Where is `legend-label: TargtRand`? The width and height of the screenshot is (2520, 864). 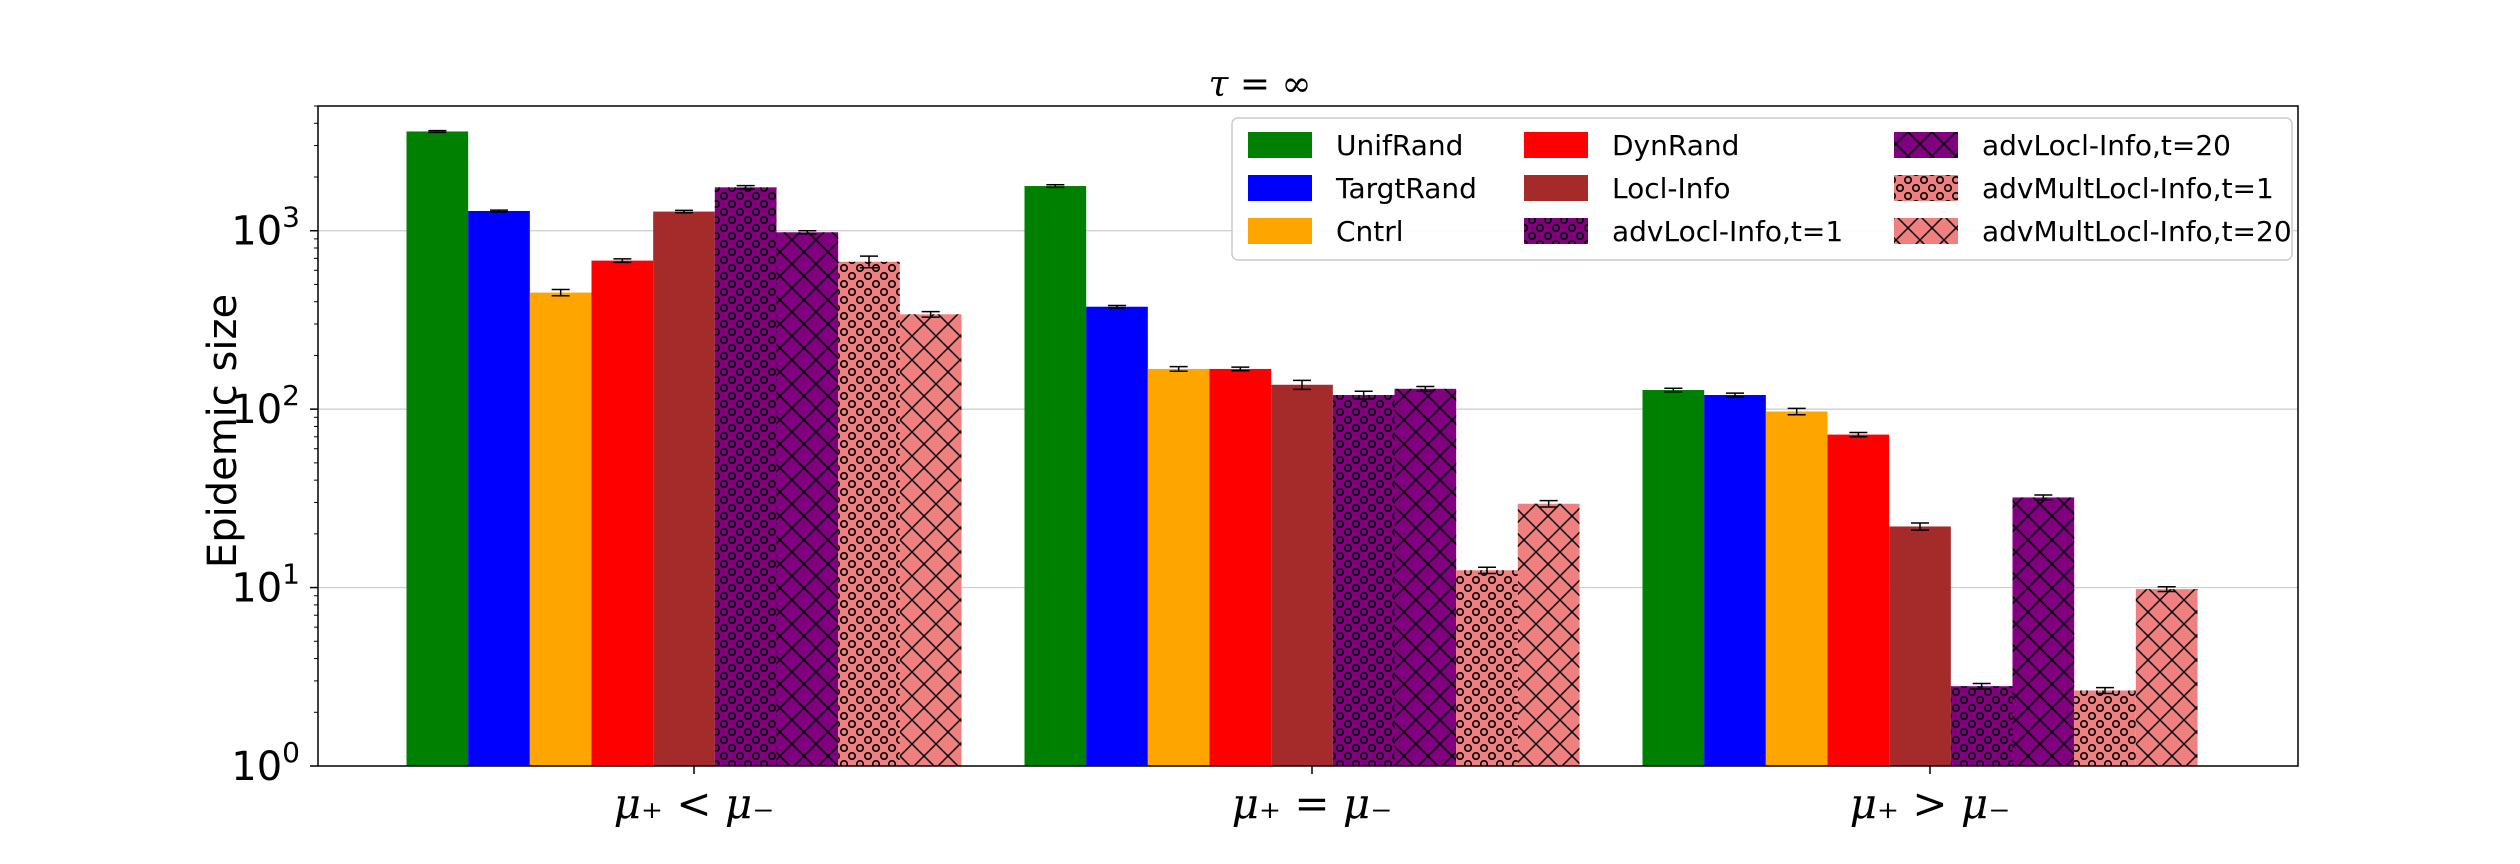
legend-label: TargtRand is located at coordinates (1406, 188).